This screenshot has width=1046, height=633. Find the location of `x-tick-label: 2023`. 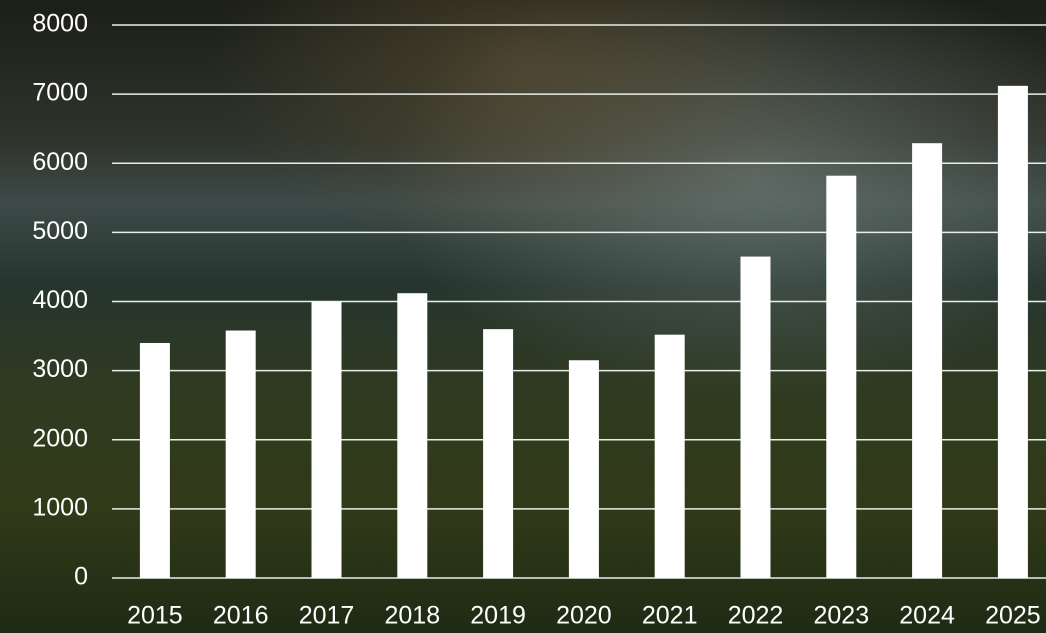

x-tick-label: 2023 is located at coordinates (841, 616).